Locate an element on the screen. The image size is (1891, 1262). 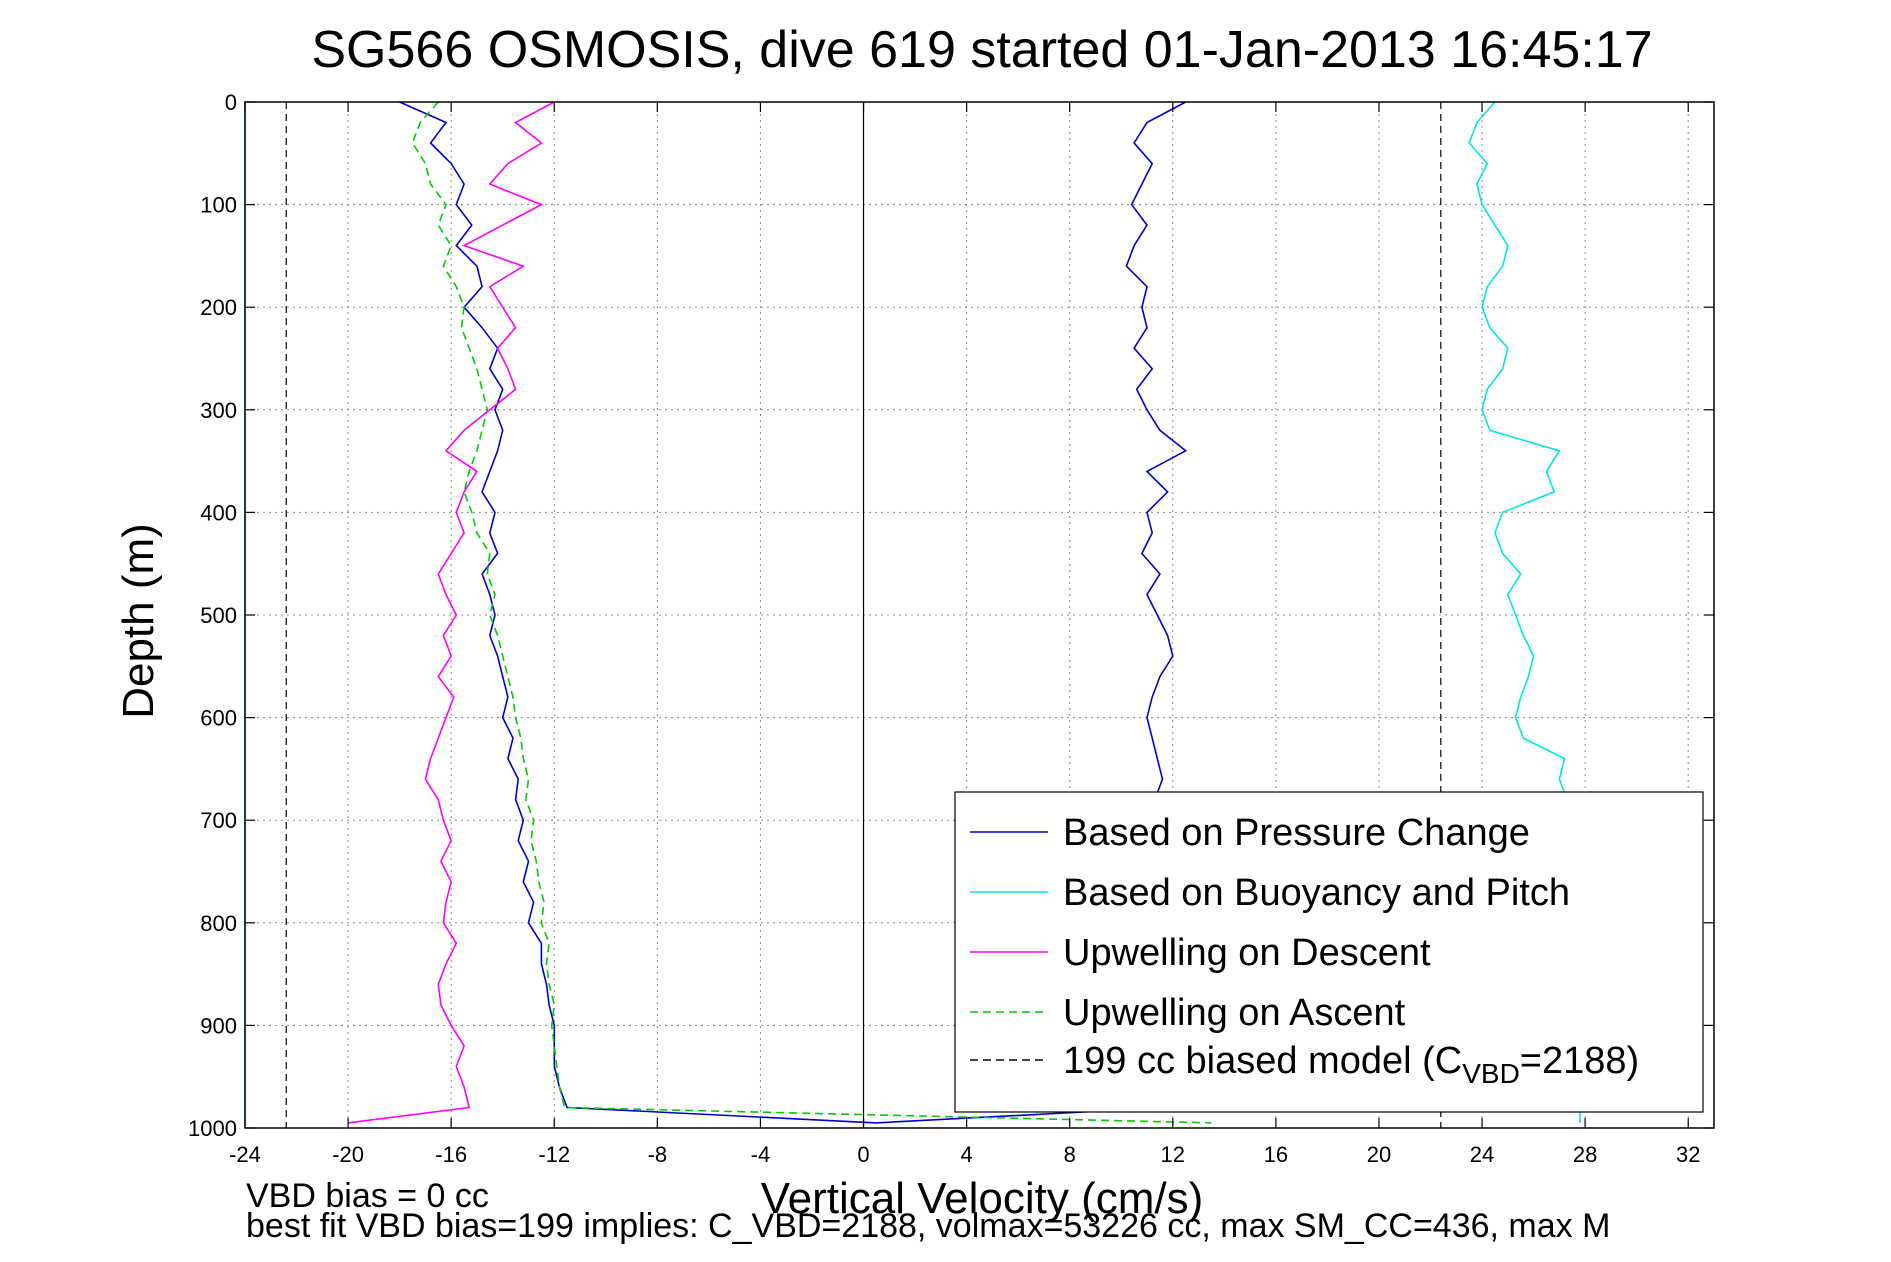
legend-label-subscript: VBD is located at coordinates (1491, 1073).